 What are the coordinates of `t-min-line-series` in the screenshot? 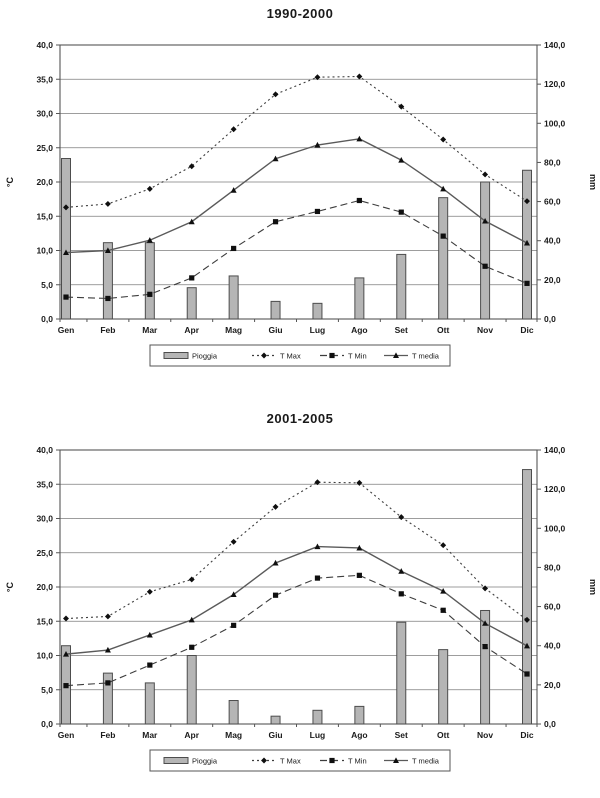 It's located at (296, 249).